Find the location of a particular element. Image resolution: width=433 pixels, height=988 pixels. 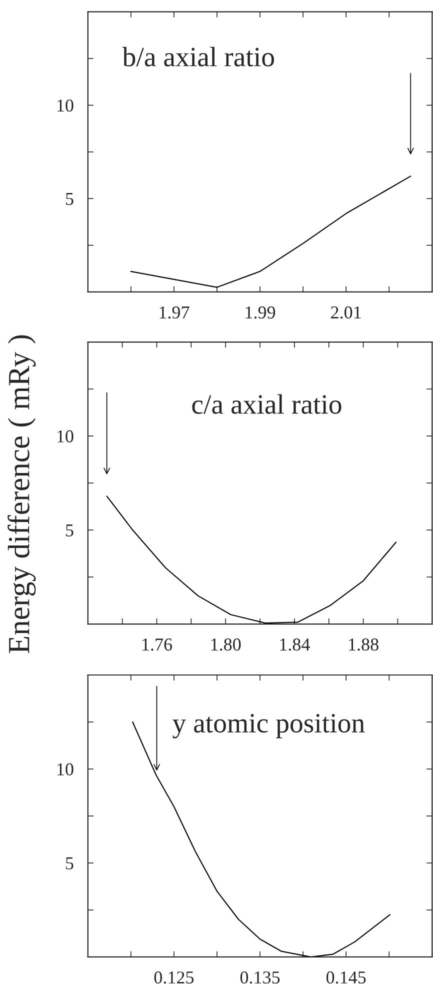

x-tick-label: 1.84 is located at coordinates (295, 644).